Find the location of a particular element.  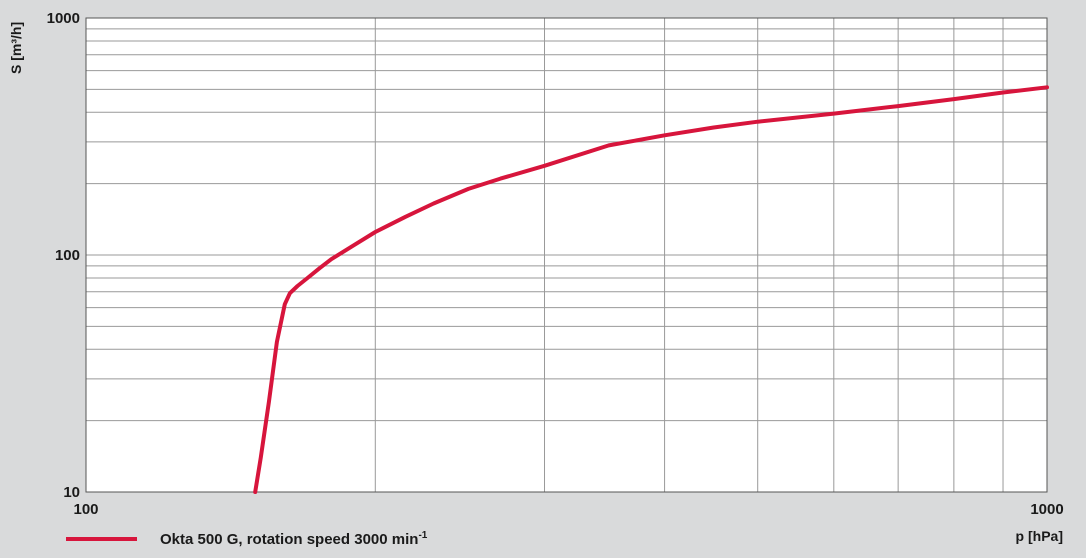

legend-entry: Okta 500 G, rotation speed 3000 min-1 is located at coordinates (294, 539).